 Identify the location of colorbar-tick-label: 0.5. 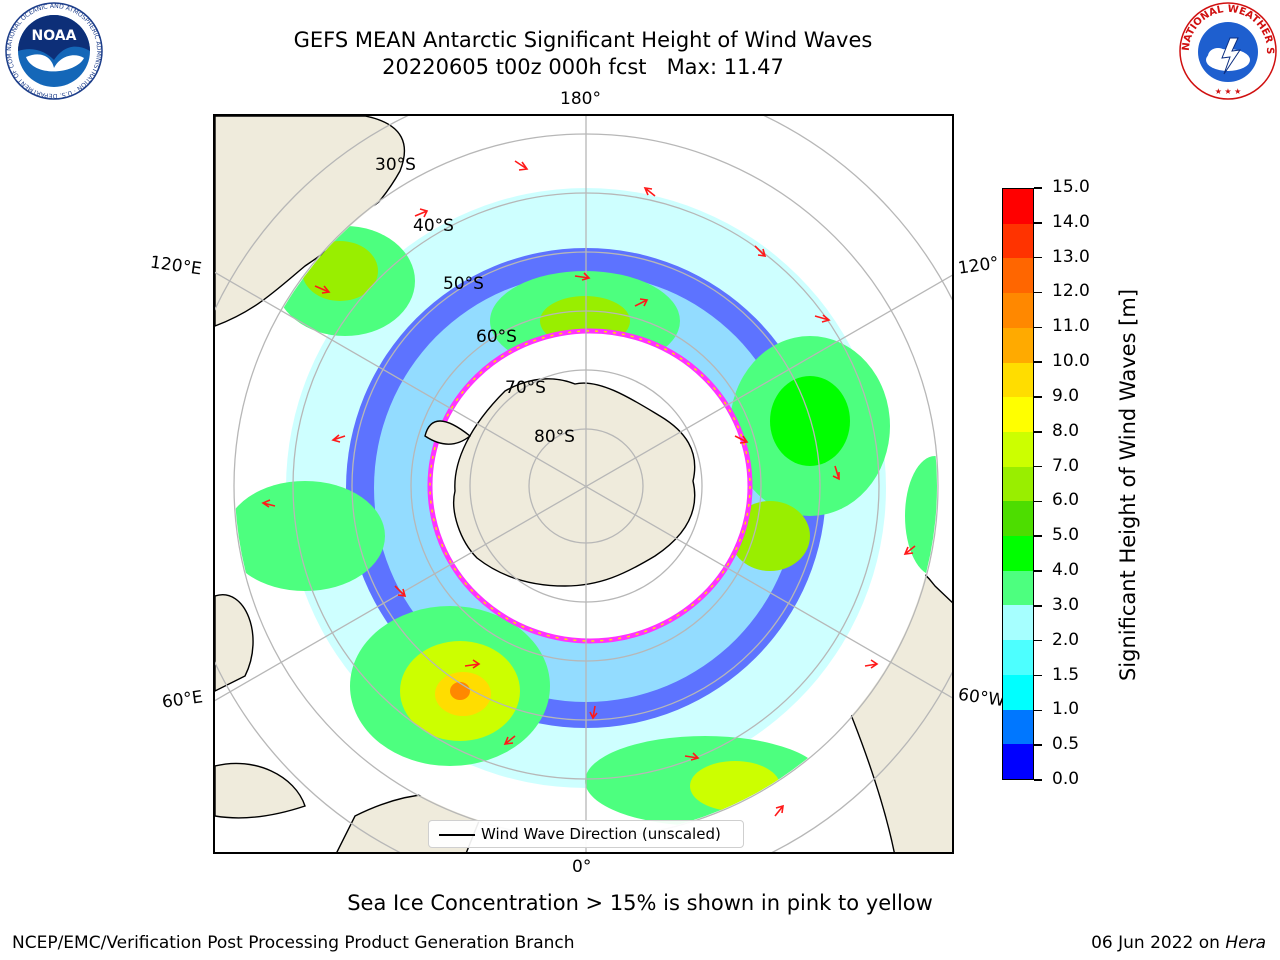
(1066, 744).